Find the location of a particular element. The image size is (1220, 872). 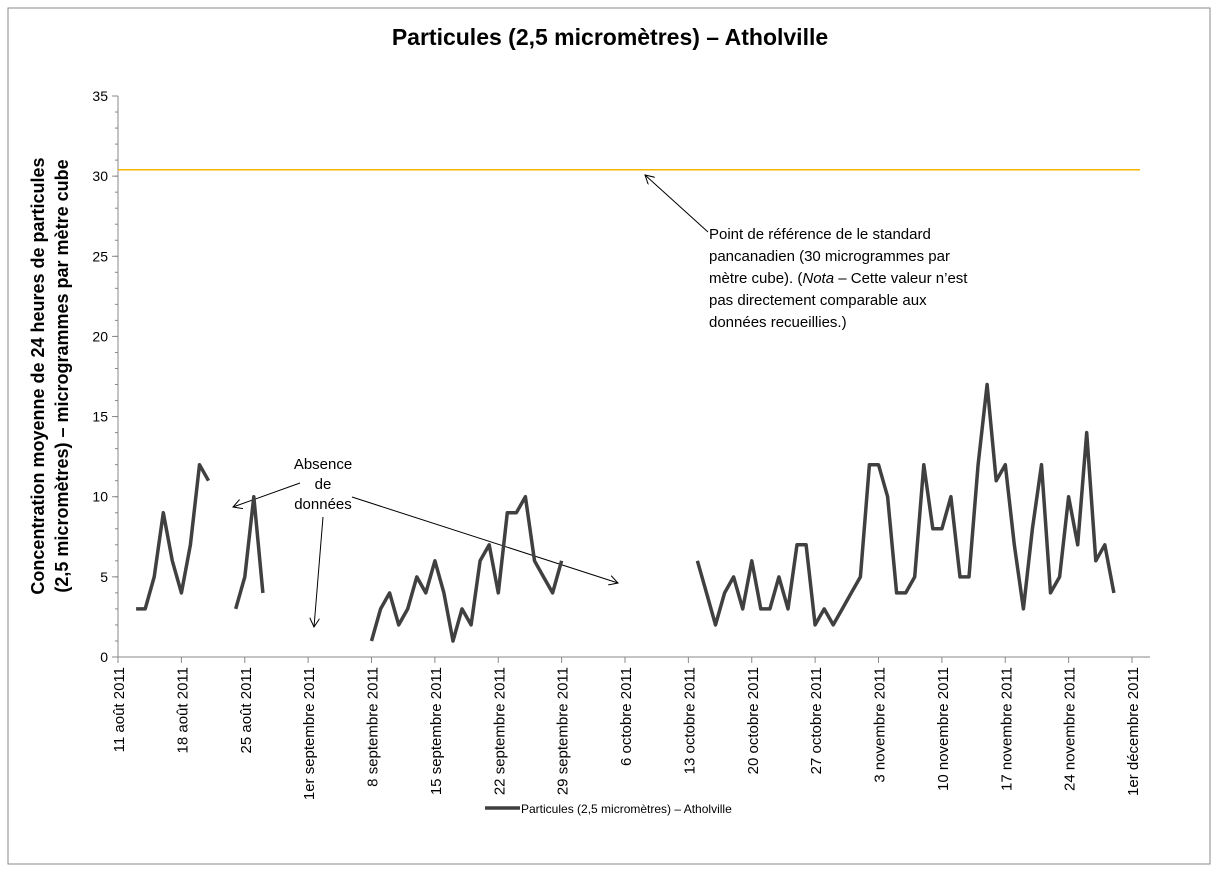

annotation-part: – Cette valeur n’est is located at coordinates (901, 278).